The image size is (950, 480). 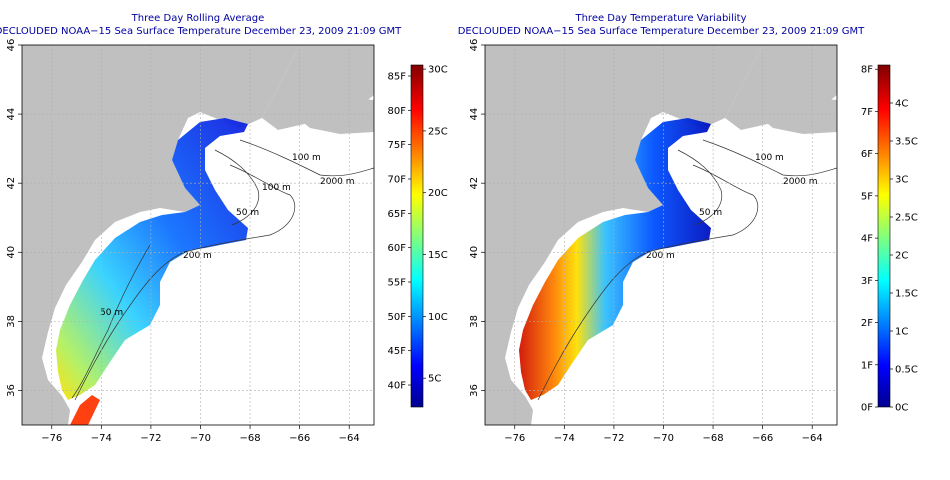 What do you see at coordinates (111, 313) in the screenshot?
I see `contour-label-50m-b: 50 m` at bounding box center [111, 313].